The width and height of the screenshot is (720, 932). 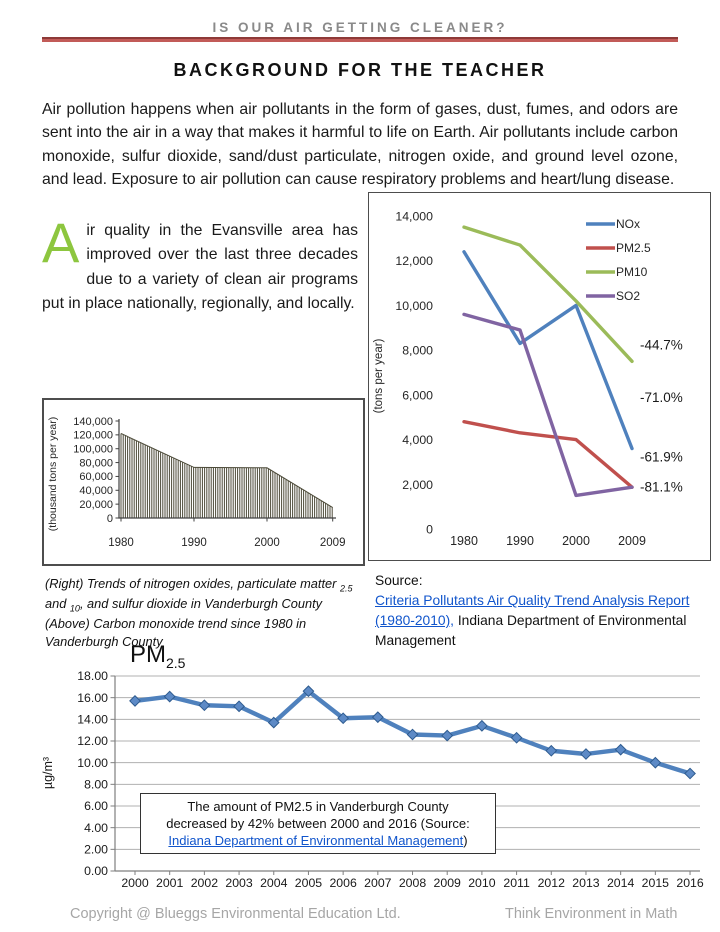 What do you see at coordinates (360, 27) in the screenshot?
I see `page-header-title: IS OUR AIR GETTING CLEANER?` at bounding box center [360, 27].